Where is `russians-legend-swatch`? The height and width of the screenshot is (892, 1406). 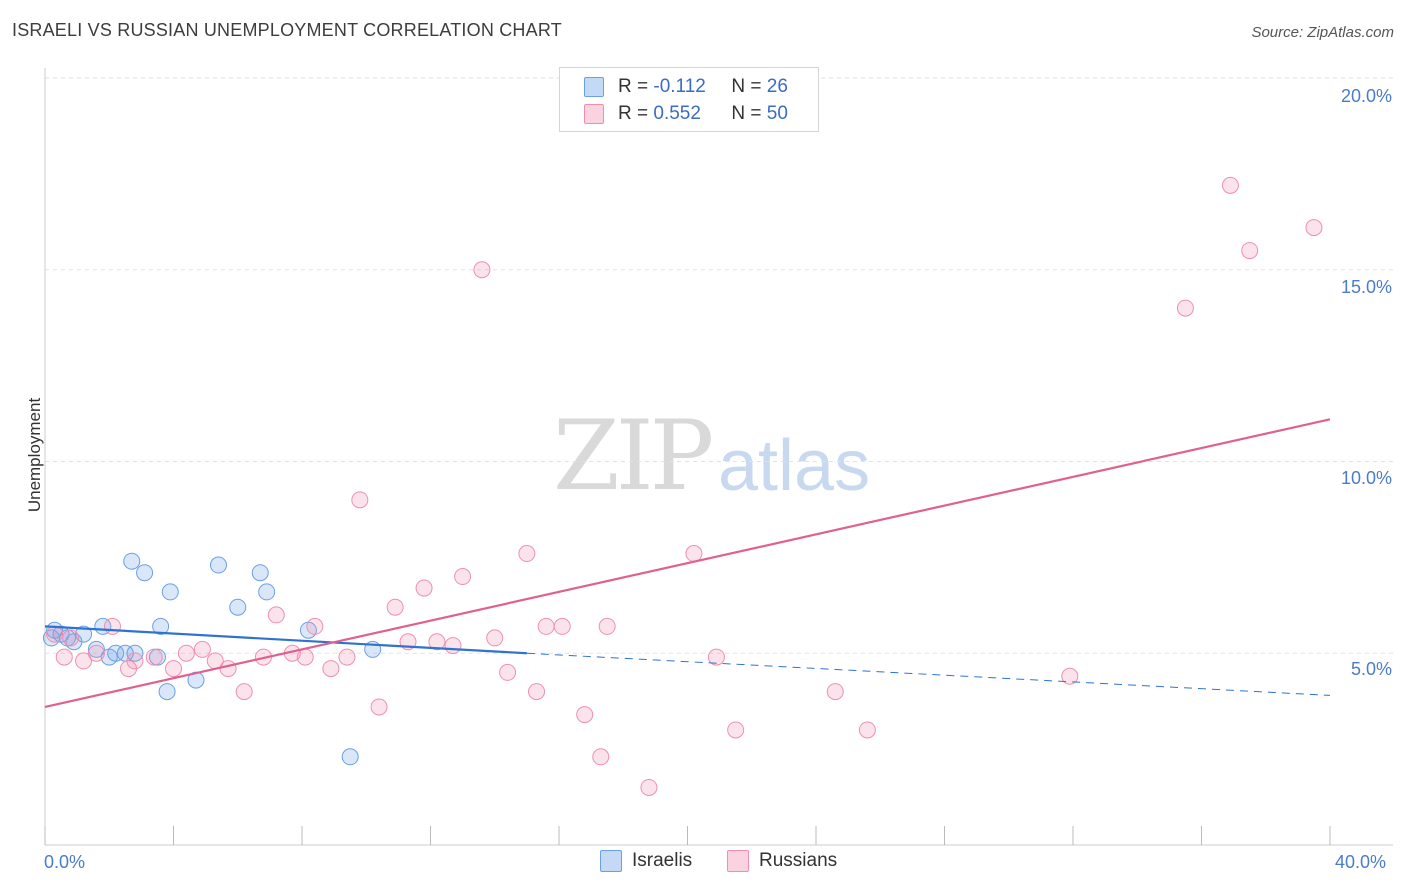 russians-legend-swatch is located at coordinates (738, 861).